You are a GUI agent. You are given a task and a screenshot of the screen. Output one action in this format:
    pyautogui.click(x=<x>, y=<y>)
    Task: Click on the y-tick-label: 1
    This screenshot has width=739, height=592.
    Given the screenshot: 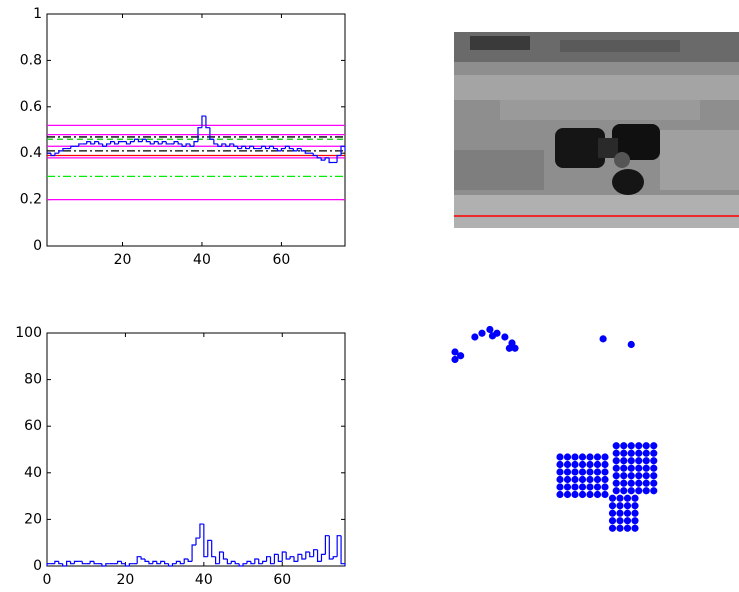 What is the action you would take?
    pyautogui.click(x=37, y=14)
    